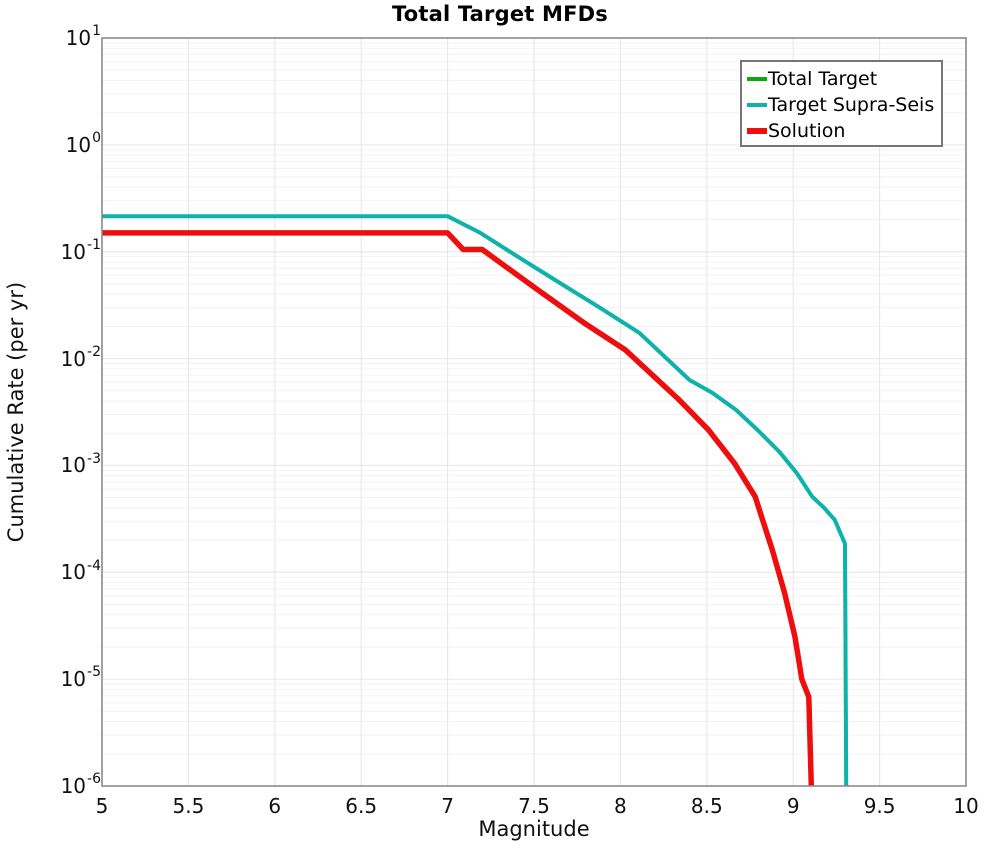 This screenshot has width=1000, height=850. Describe the element at coordinates (534, 829) in the screenshot. I see `x-axis-title: Magnitude` at that location.